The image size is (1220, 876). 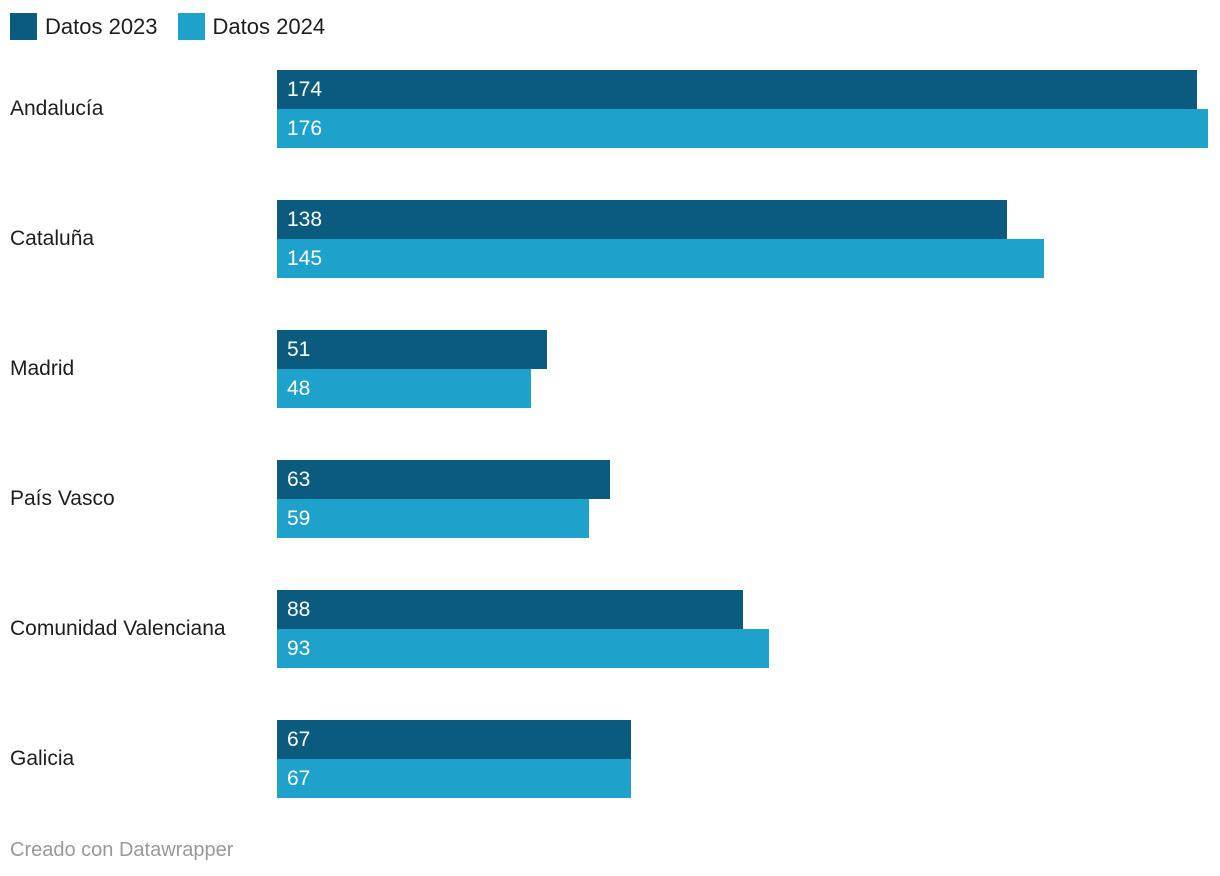 What do you see at coordinates (62, 498) in the screenshot?
I see `category-label: País Vasco` at bounding box center [62, 498].